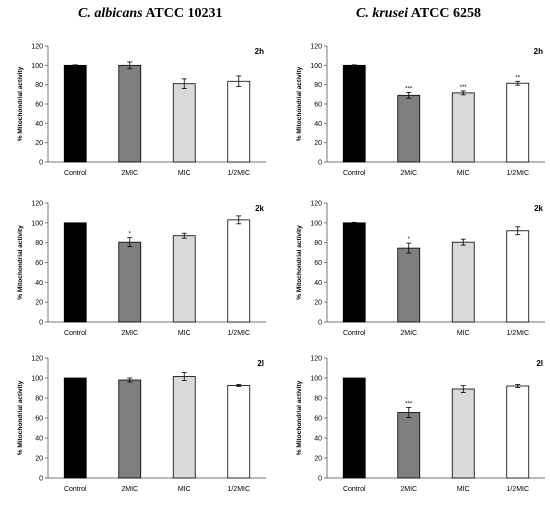 This screenshot has height=509, width=550. I want to click on column-title-krusei: C. krusei ATCC 6258, so click(418, 14).